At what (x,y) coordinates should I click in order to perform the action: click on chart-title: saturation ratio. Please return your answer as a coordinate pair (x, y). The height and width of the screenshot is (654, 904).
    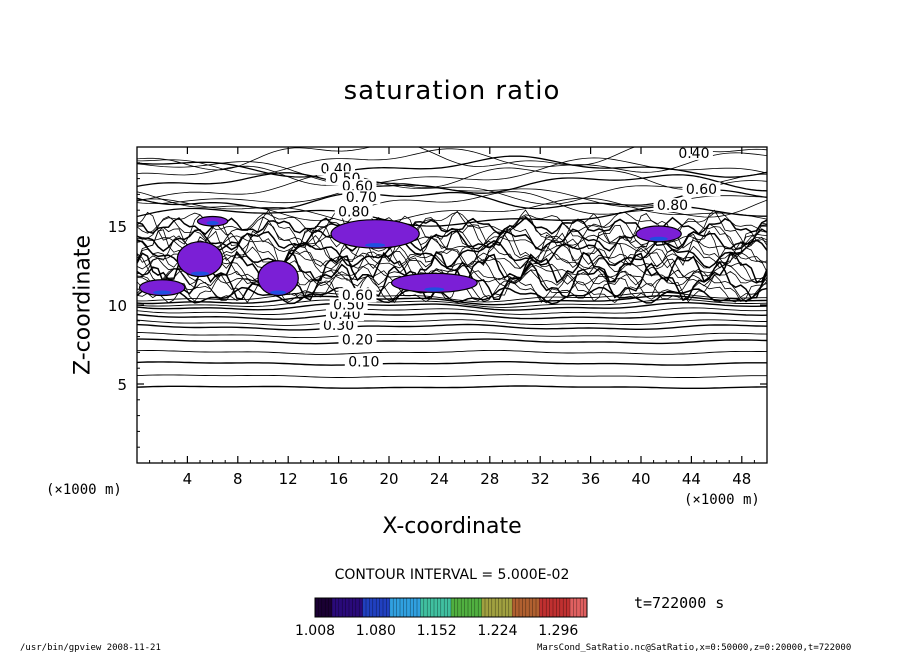
    Looking at the image, I should click on (452, 91).